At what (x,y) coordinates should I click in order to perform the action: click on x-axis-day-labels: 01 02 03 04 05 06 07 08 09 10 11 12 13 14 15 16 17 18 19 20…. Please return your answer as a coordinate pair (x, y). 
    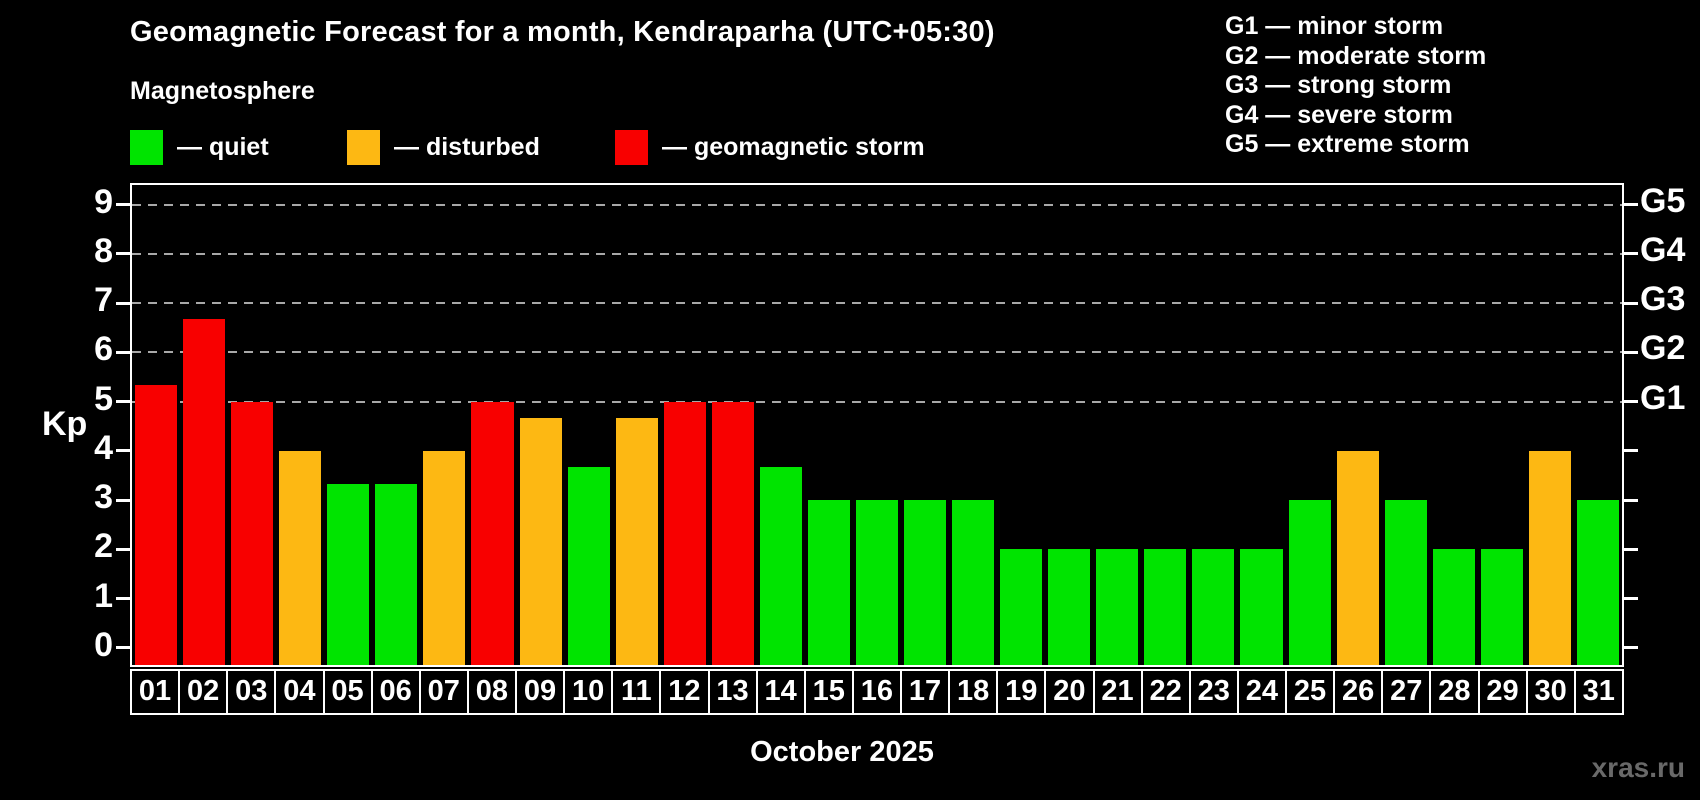
    Looking at the image, I should click on (877, 692).